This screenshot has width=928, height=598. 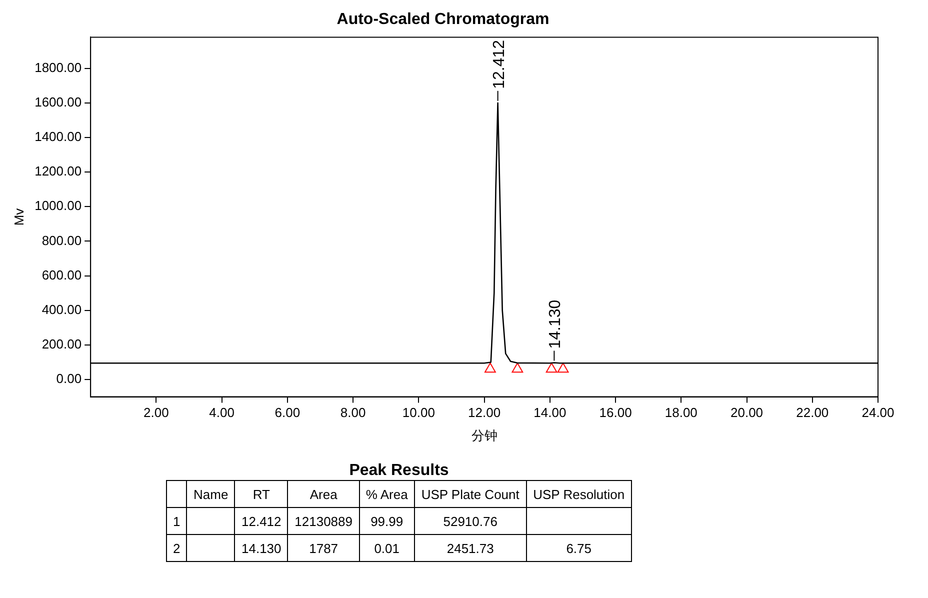 What do you see at coordinates (443, 19) in the screenshot?
I see `chart-title: Auto-Scaled Chromatogram` at bounding box center [443, 19].